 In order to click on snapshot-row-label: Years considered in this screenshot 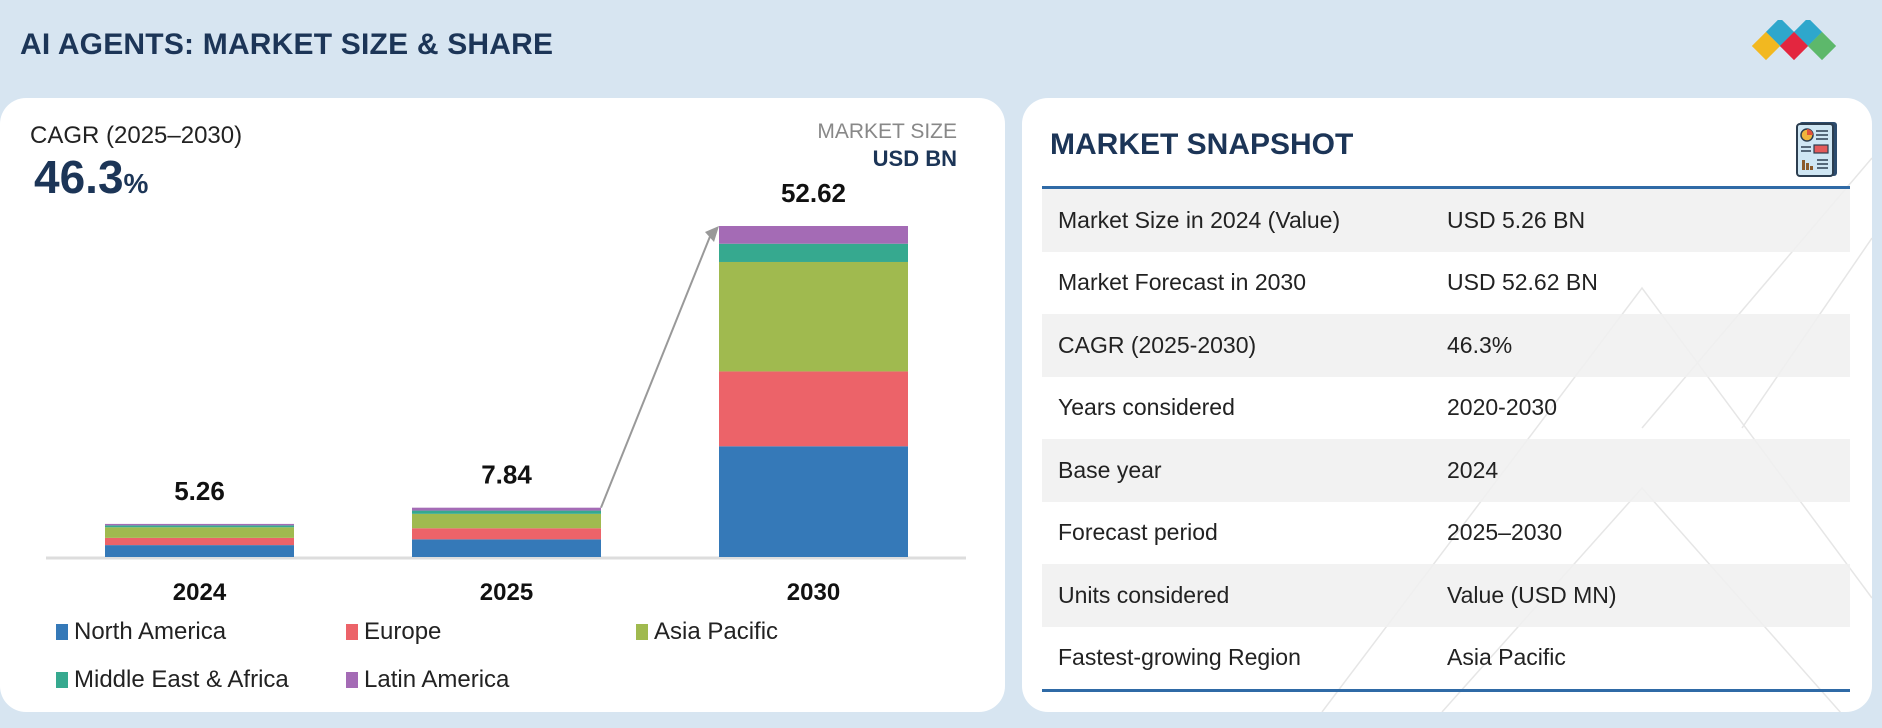, I will do `click(1146, 407)`.